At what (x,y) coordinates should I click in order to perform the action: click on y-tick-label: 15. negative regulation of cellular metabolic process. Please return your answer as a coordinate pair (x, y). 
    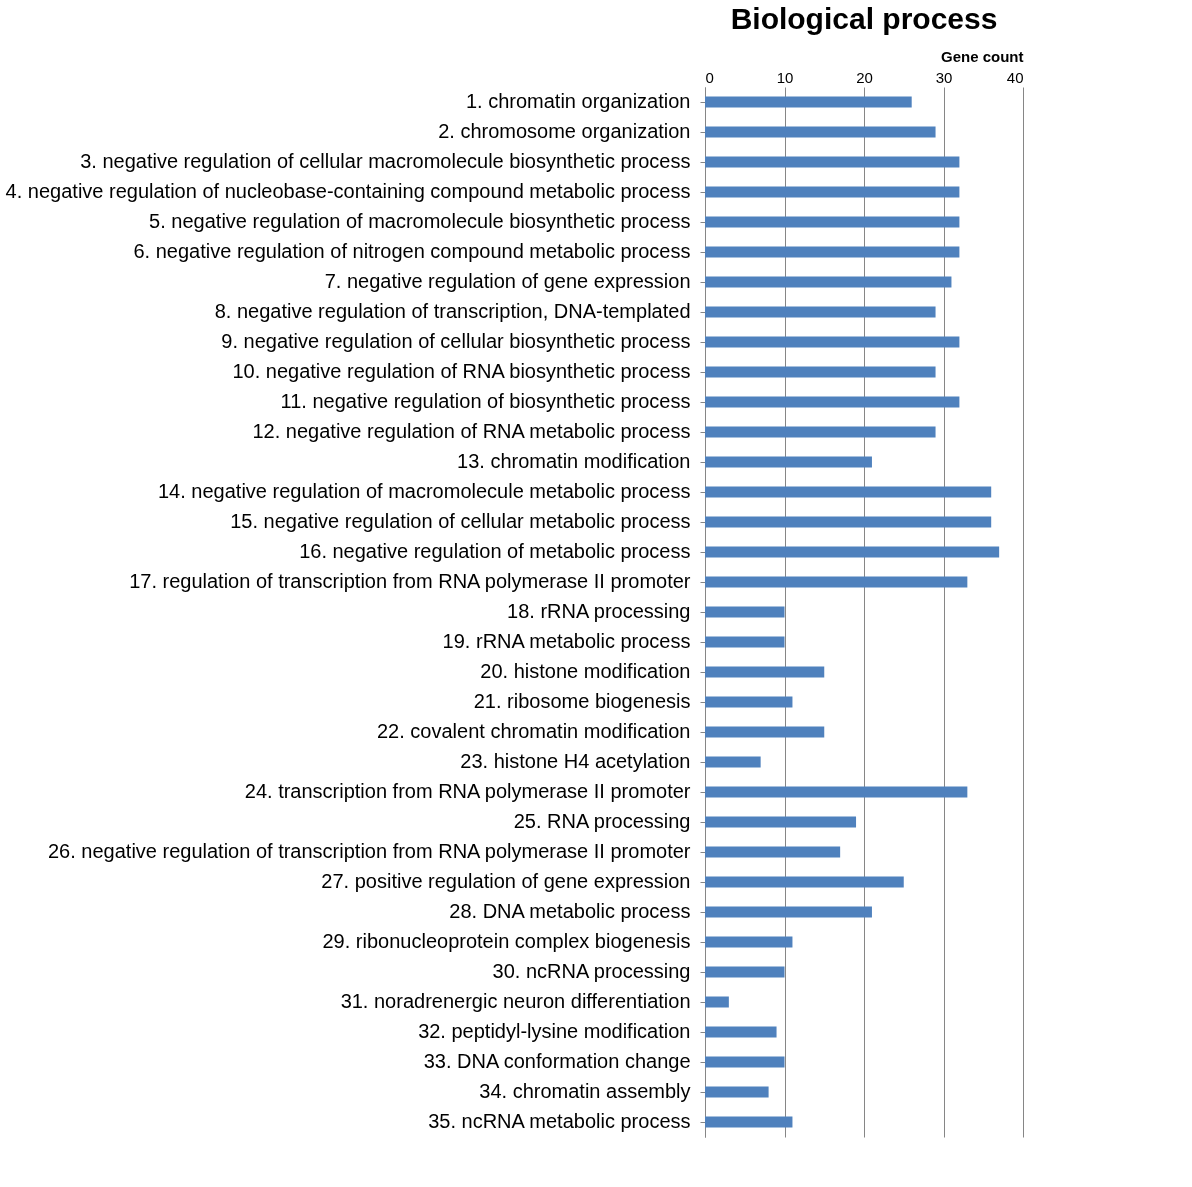
    Looking at the image, I should click on (460, 521).